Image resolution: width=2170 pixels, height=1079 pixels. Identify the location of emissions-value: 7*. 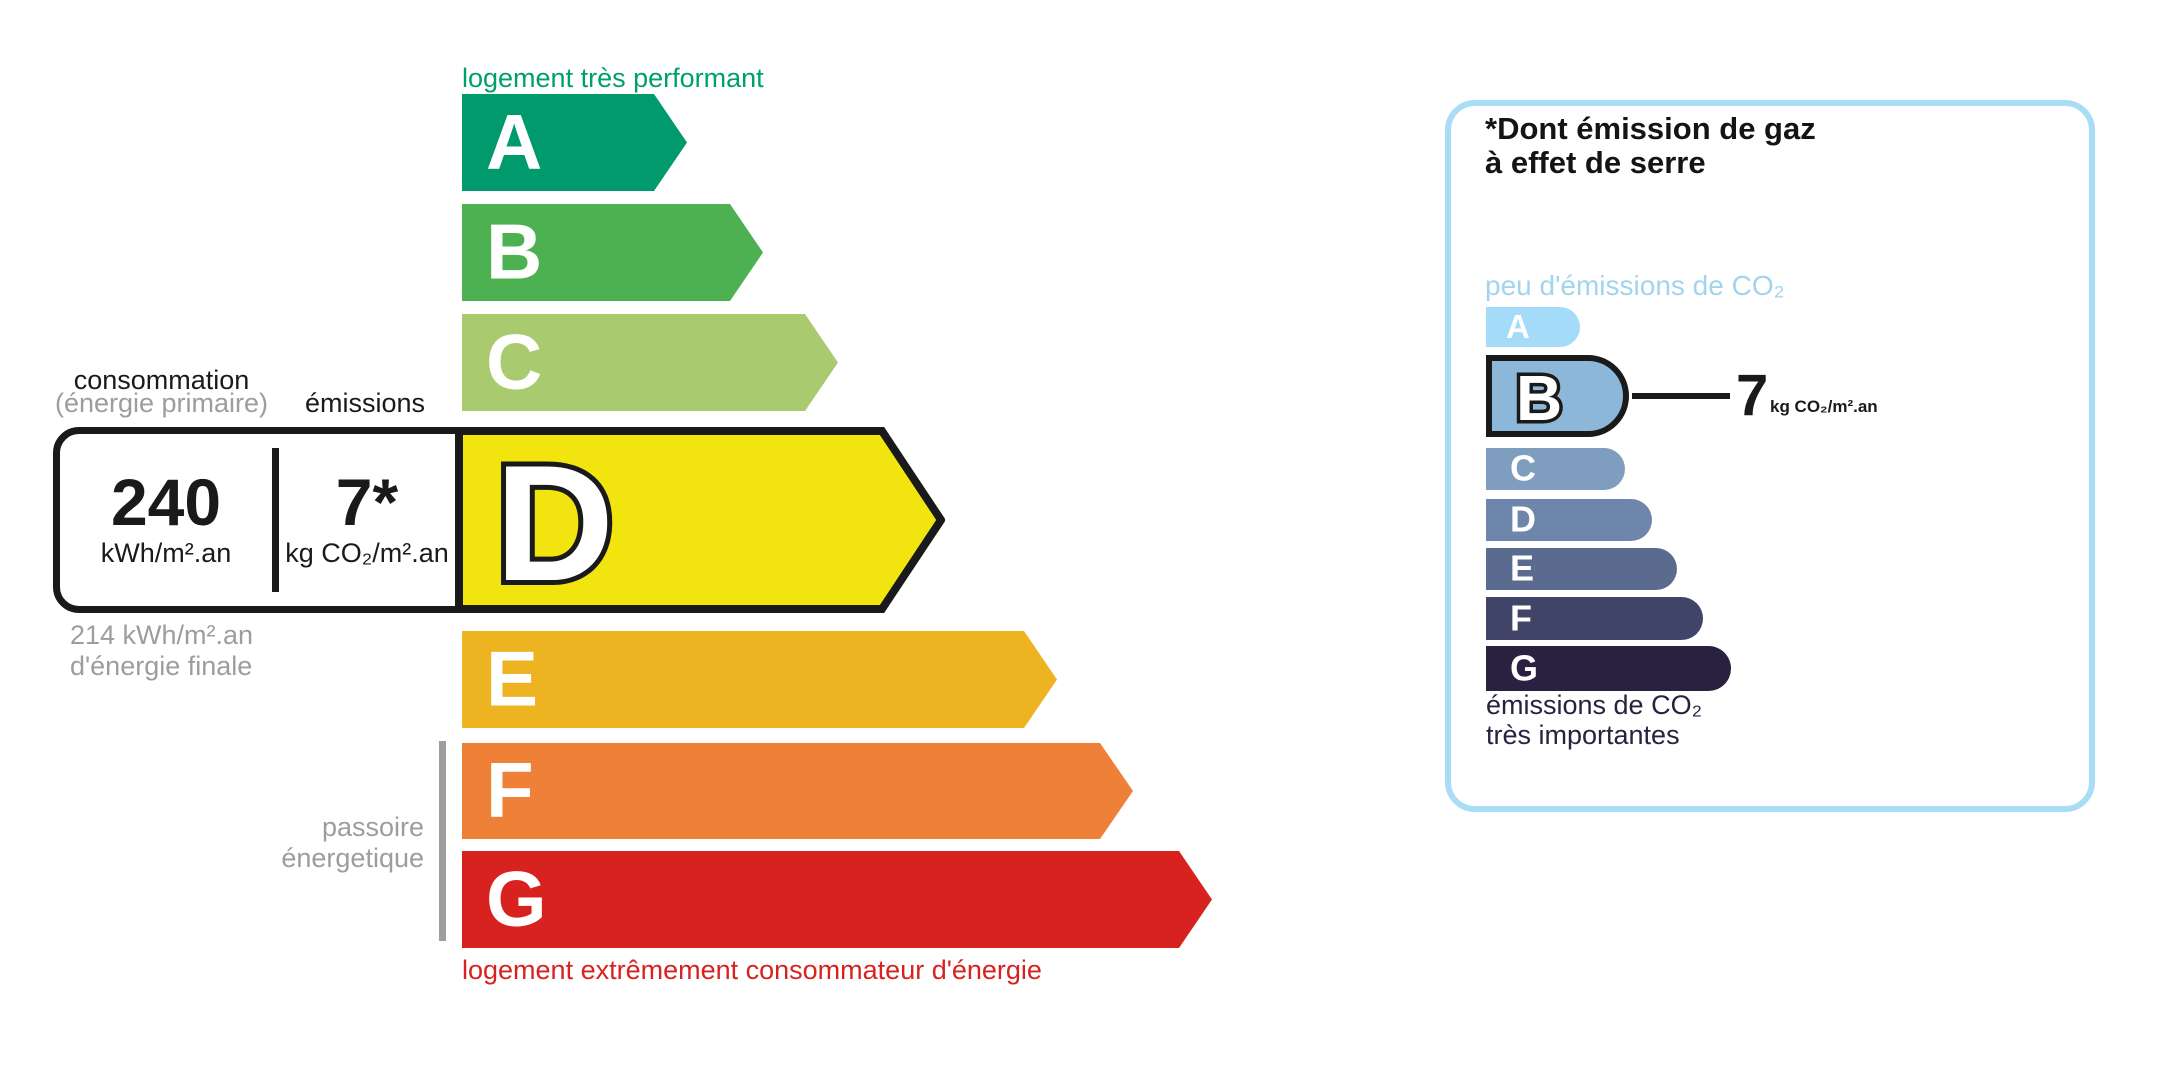
(367, 502).